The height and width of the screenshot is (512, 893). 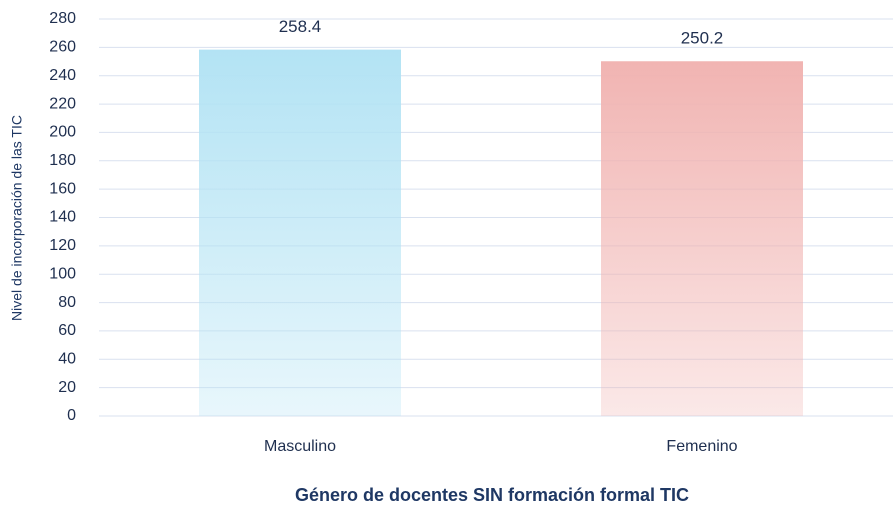 What do you see at coordinates (67, 387) in the screenshot?
I see `y-tick-label: 20` at bounding box center [67, 387].